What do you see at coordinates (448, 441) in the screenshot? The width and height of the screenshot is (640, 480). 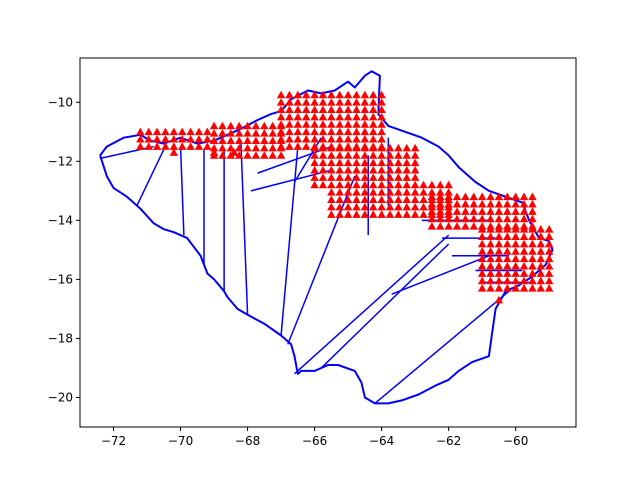 I see `x-tick-label: −62` at bounding box center [448, 441].